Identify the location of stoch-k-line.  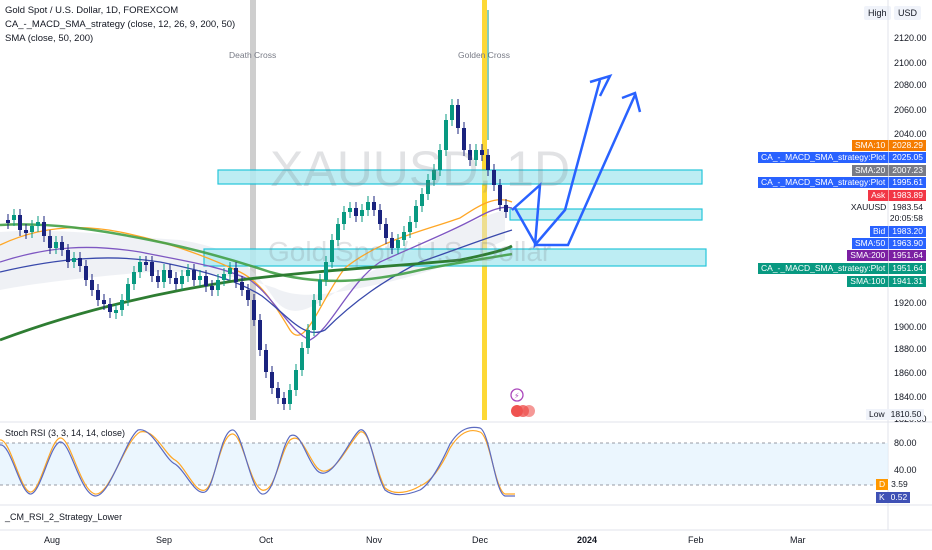
(257, 461).